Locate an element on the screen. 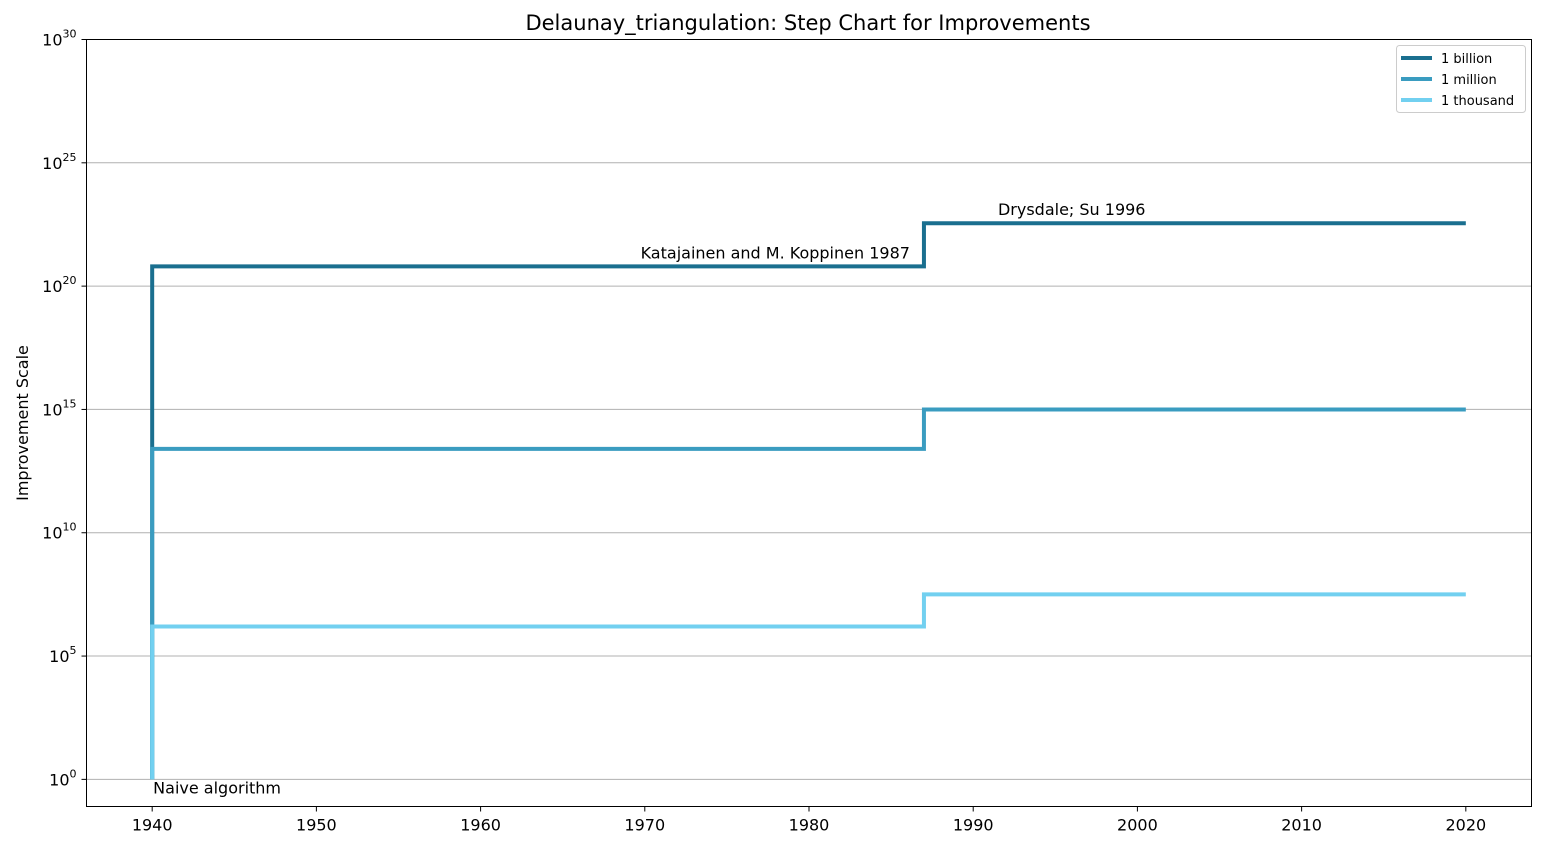  x-tick-label: 1950 is located at coordinates (316, 825).